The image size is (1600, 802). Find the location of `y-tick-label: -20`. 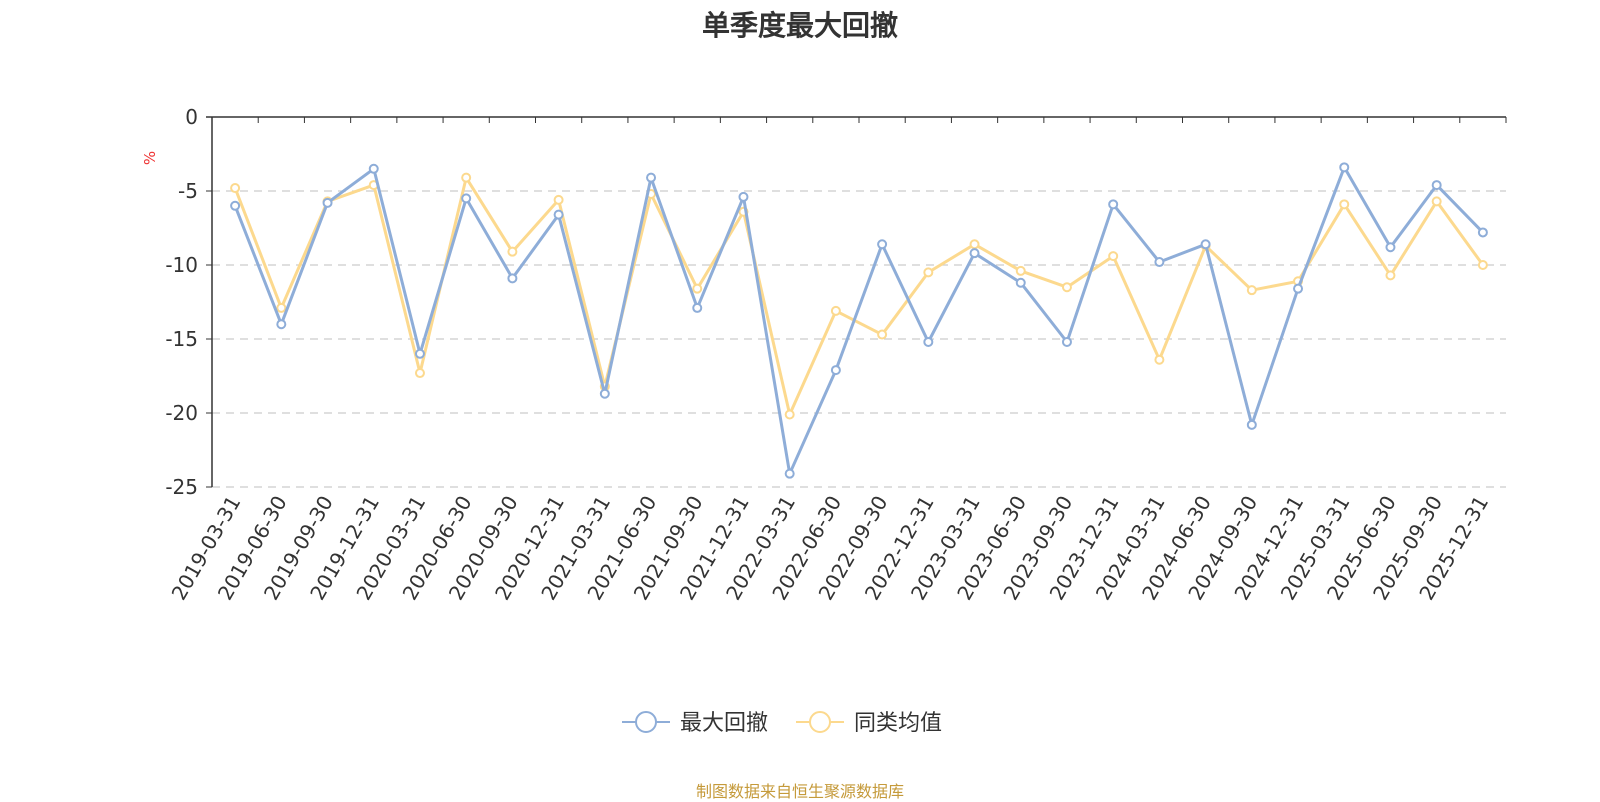

y-tick-label: -20 is located at coordinates (181, 413).